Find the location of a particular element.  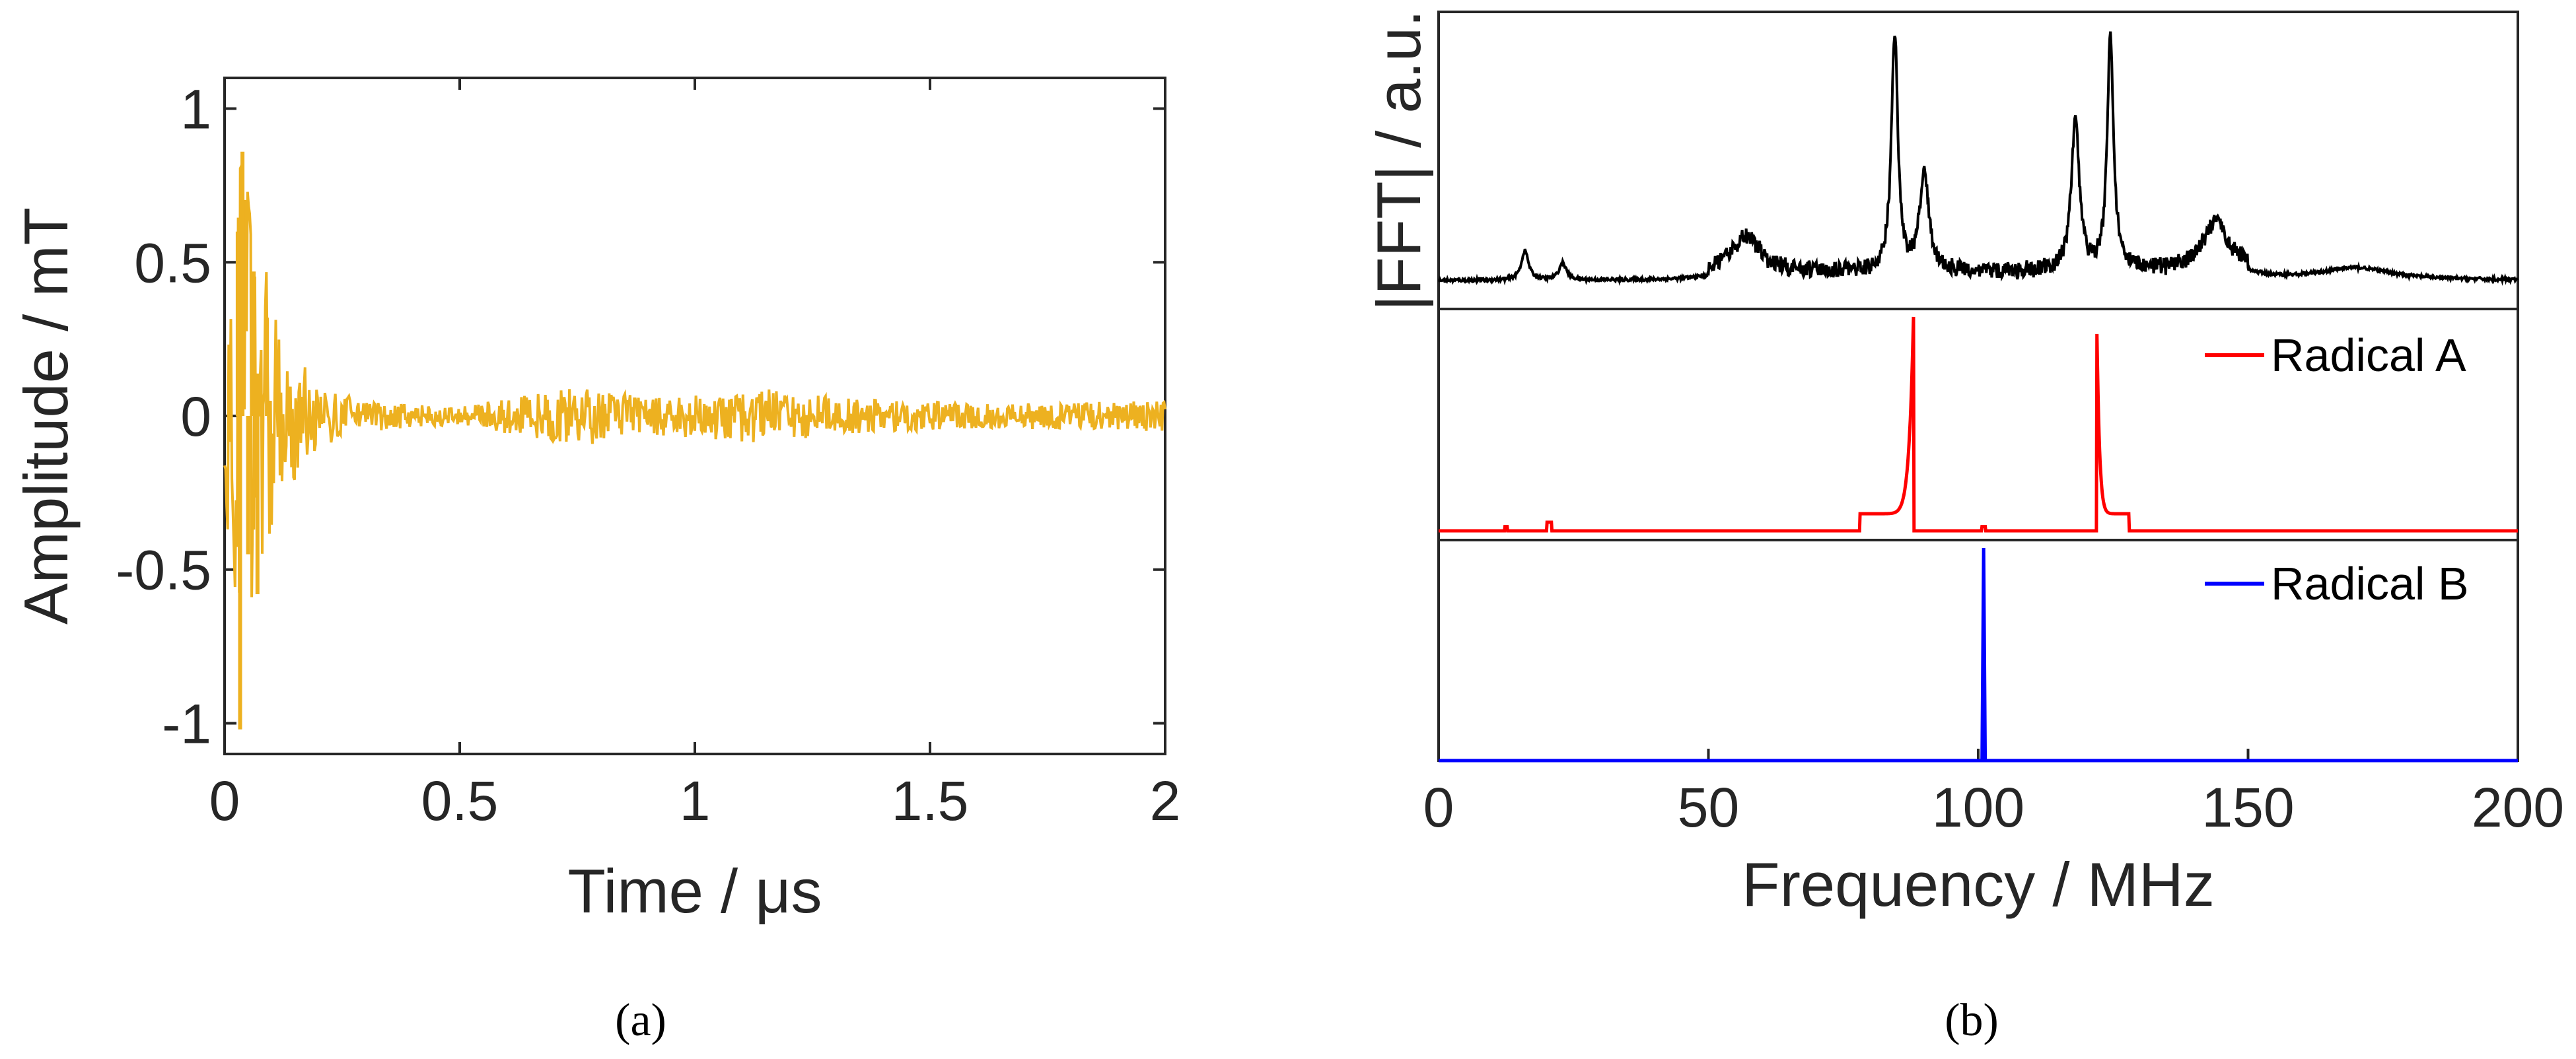

chart-a-ytick-label: -1 is located at coordinates (187, 724).